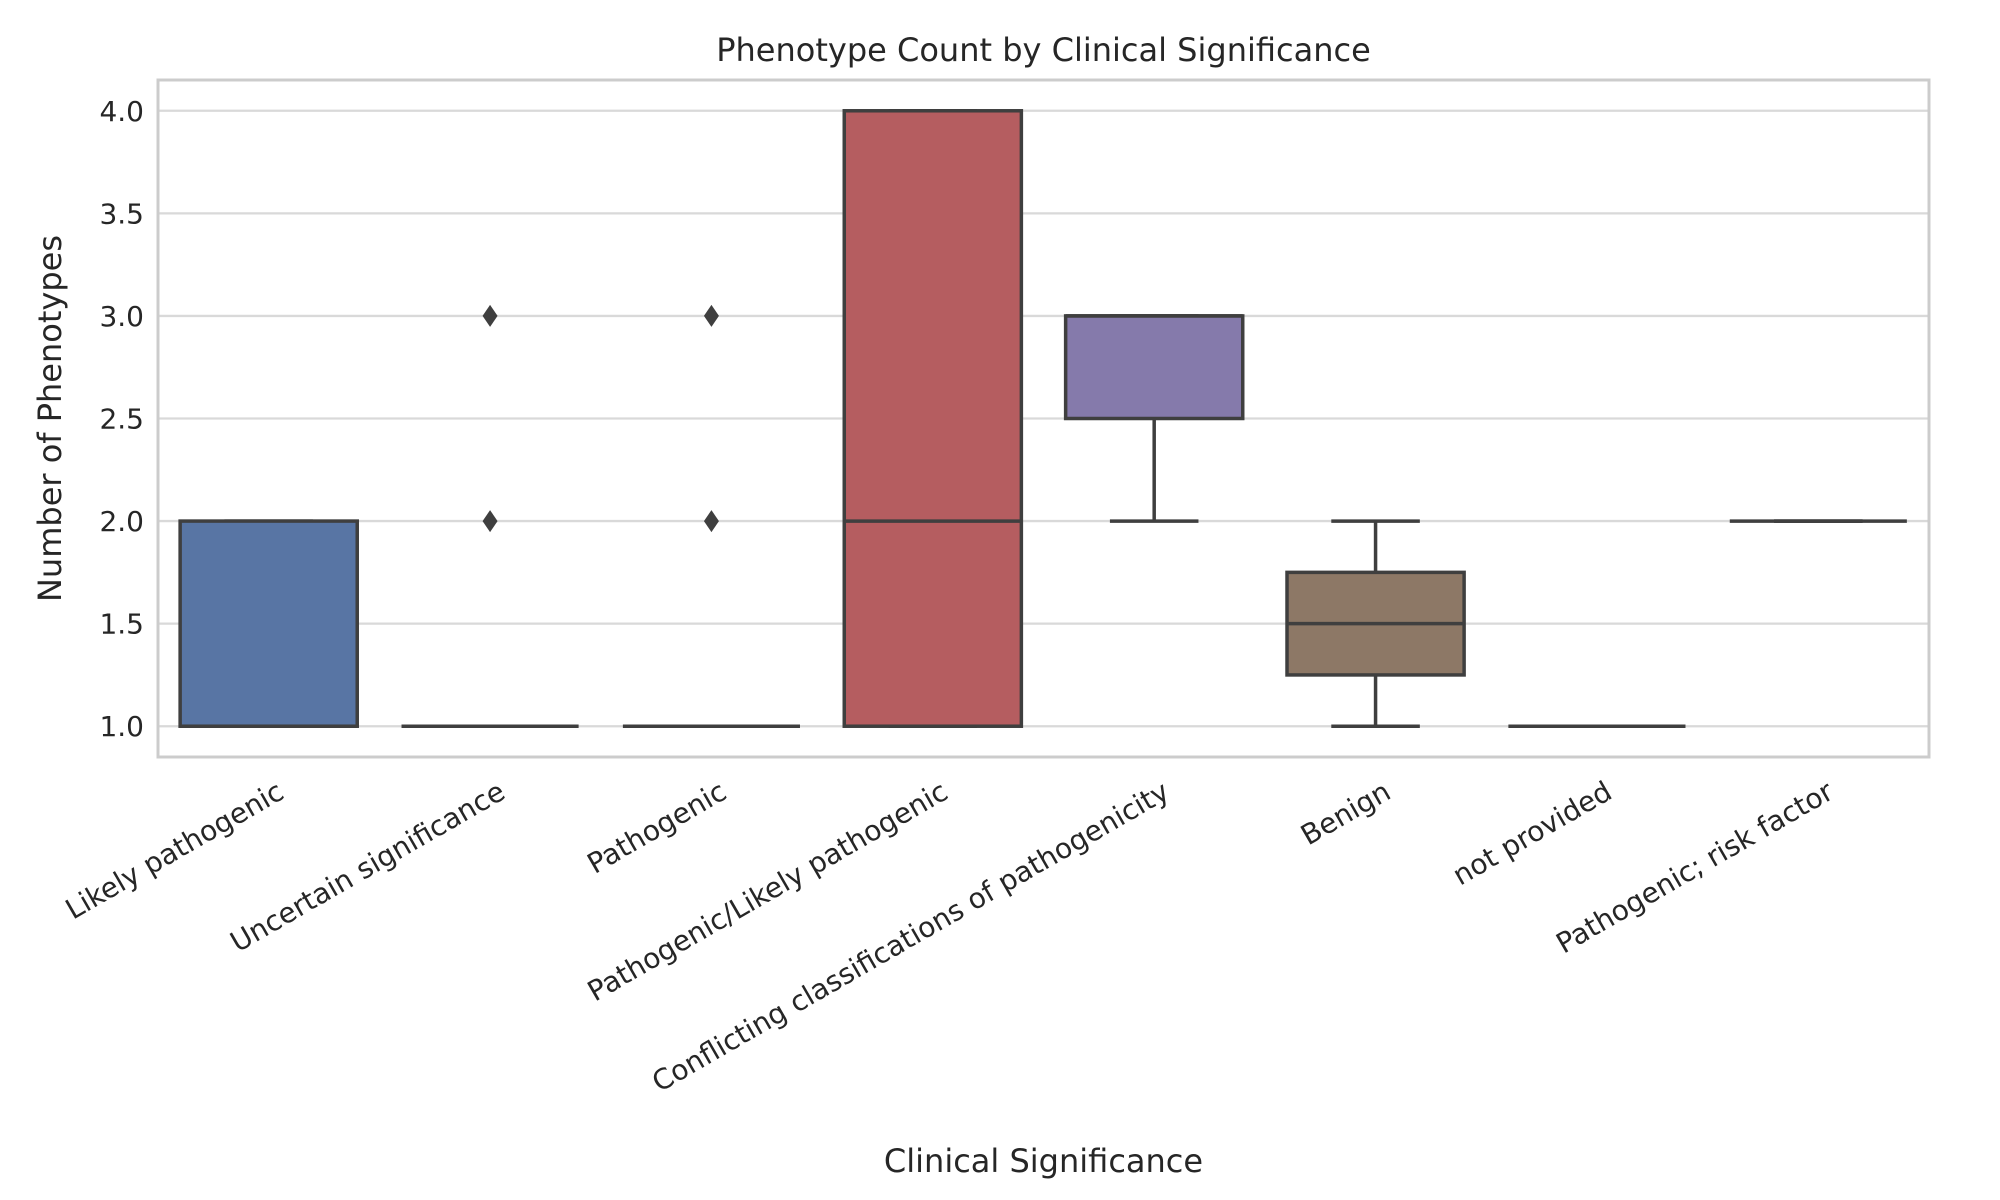 Image resolution: width=2000 pixels, height=1200 pixels. Describe the element at coordinates (174, 850) in the screenshot. I see `x-tick-label: Likely pathogenic` at that location.